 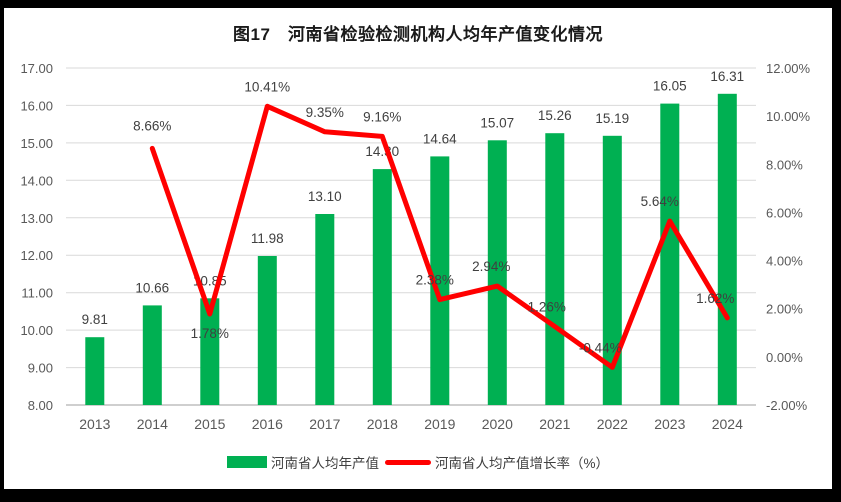 What do you see at coordinates (670, 86) in the screenshot?
I see `bar-label: 16.05` at bounding box center [670, 86].